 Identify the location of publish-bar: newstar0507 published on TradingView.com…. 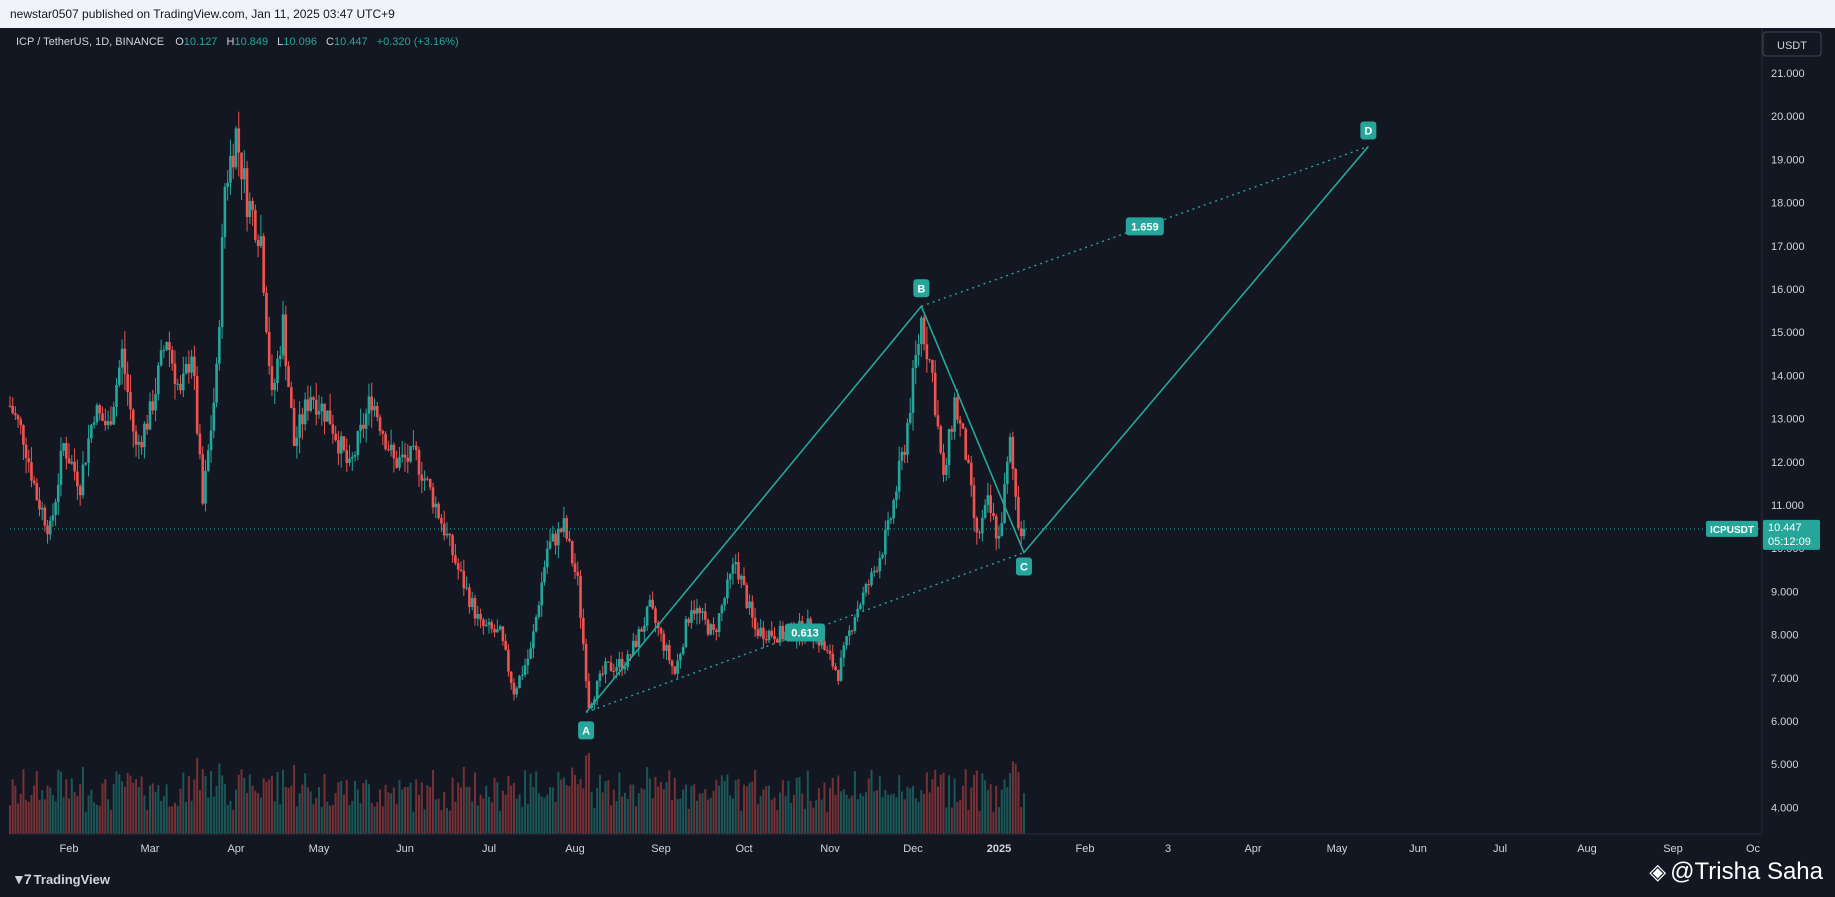
(917, 14).